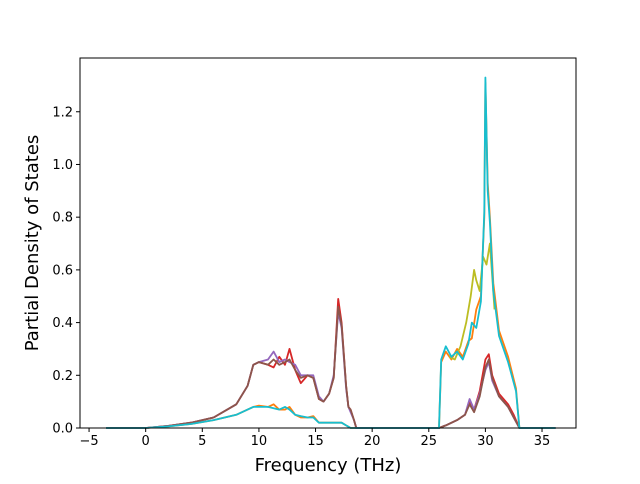  I want to click on x-tick-label: 5, so click(202, 441).